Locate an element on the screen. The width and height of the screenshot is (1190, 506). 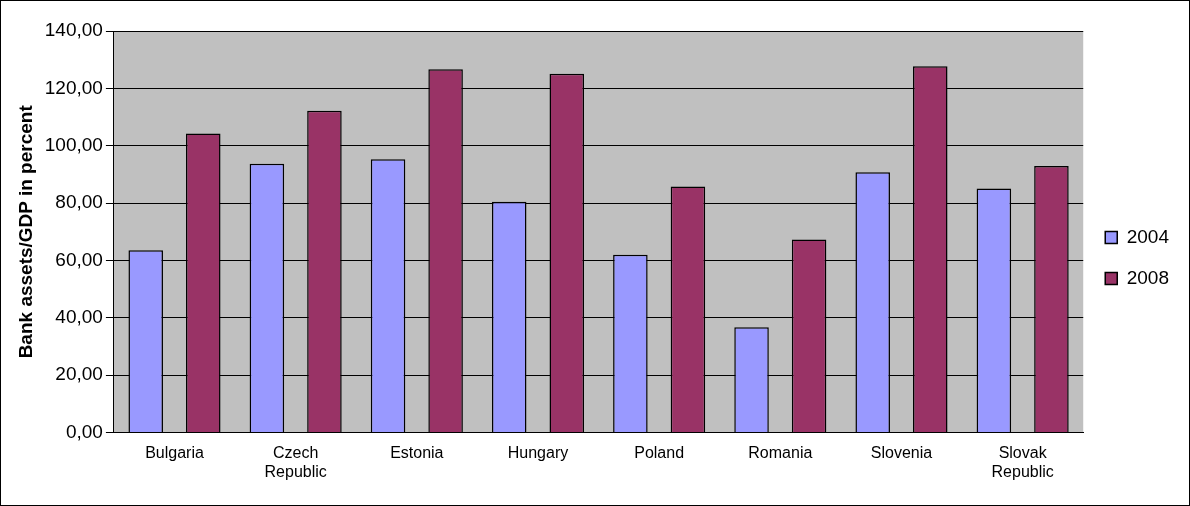
y-tick-label: 20,00 is located at coordinates (79, 374).